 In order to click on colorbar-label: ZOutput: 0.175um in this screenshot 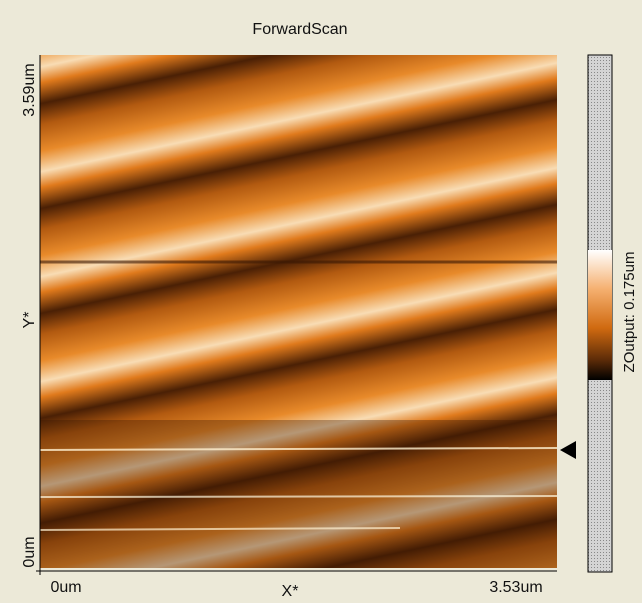, I will do `click(629, 312)`.